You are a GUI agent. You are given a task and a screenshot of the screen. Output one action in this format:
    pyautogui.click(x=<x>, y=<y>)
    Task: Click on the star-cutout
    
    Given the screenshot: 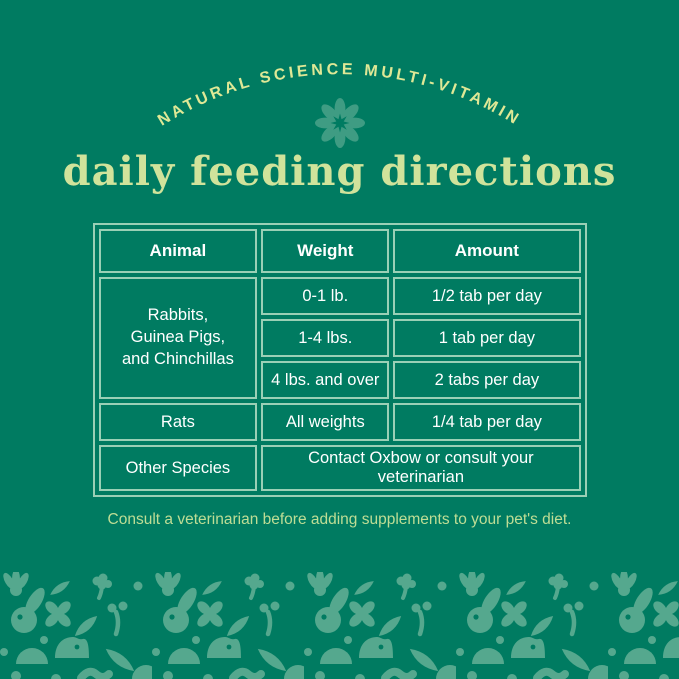 What is the action you would take?
    pyautogui.click(x=340, y=123)
    